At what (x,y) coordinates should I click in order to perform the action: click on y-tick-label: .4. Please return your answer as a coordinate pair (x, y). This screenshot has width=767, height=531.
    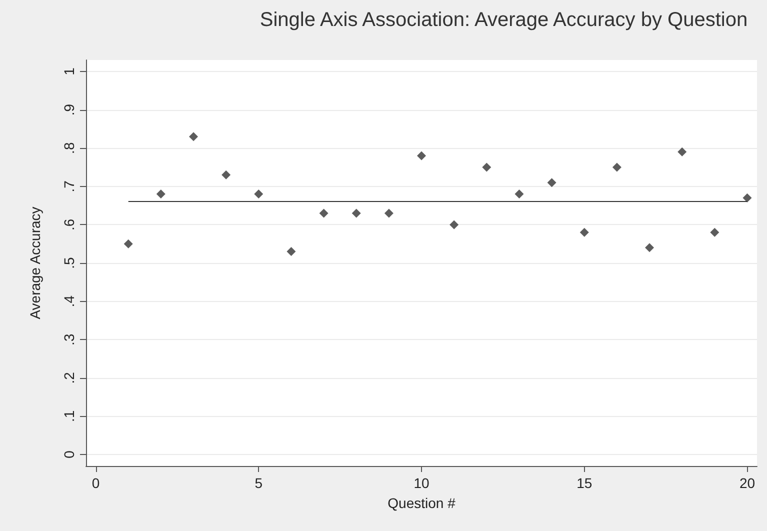
    Looking at the image, I should click on (69, 301).